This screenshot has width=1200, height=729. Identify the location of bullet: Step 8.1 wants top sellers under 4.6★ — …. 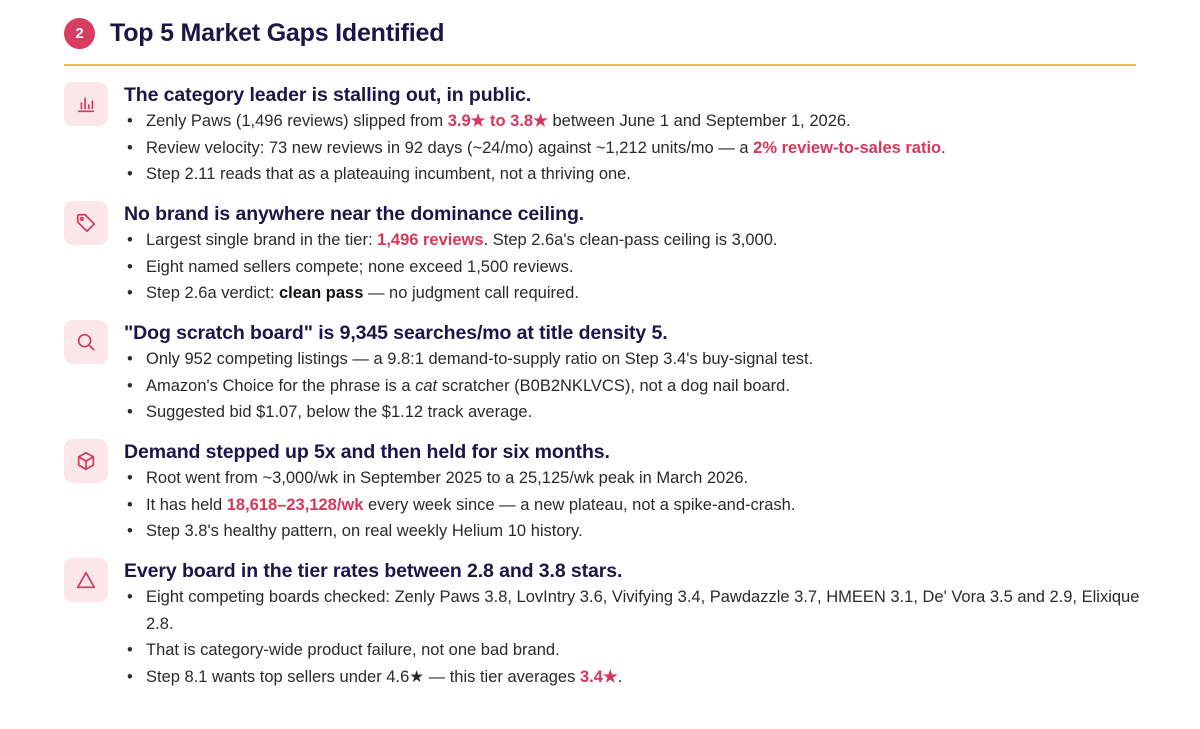
(634, 677).